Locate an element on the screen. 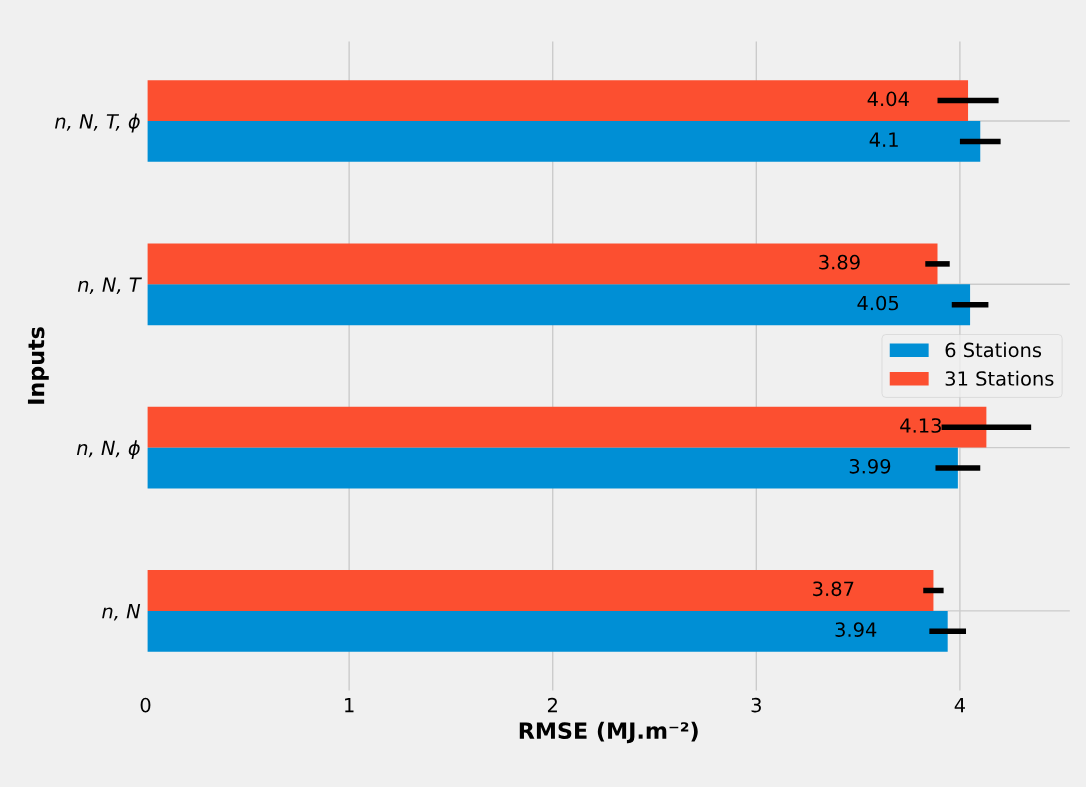 Image resolution: width=1086 pixels, height=787 pixels. x-tick-label: 2 is located at coordinates (552, 705).